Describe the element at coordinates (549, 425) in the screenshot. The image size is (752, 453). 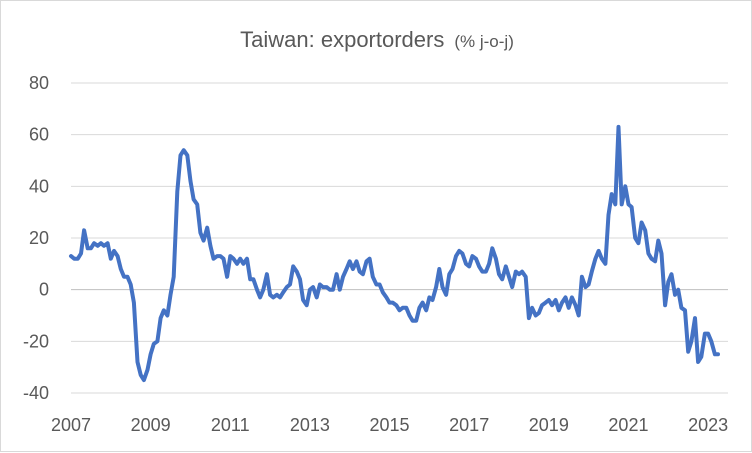
I see `x-tick-label: 2019` at that location.